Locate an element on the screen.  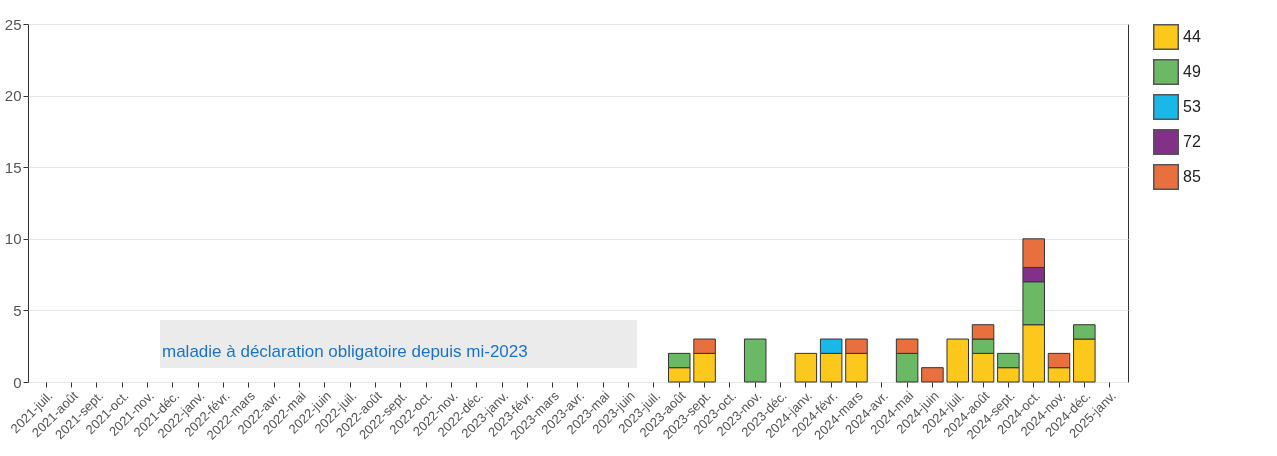
y-tick-label: 20 is located at coordinates (13, 96).